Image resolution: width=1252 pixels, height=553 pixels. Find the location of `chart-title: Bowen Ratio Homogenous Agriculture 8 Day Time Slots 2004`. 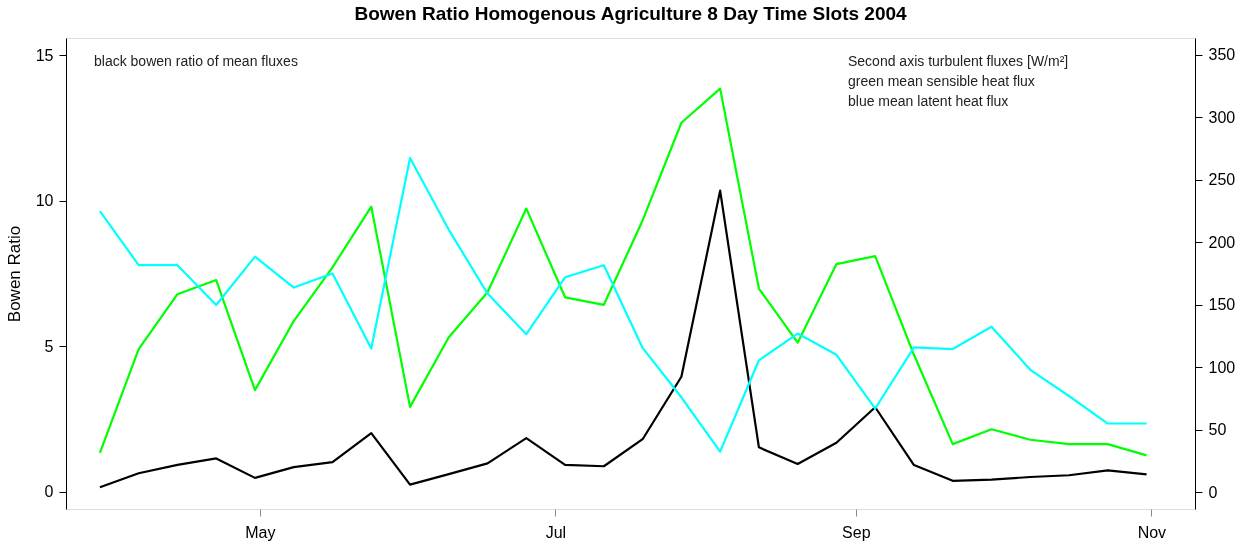

chart-title: Bowen Ratio Homogenous Agriculture 8 Day Time Slots 2004 is located at coordinates (631, 13).